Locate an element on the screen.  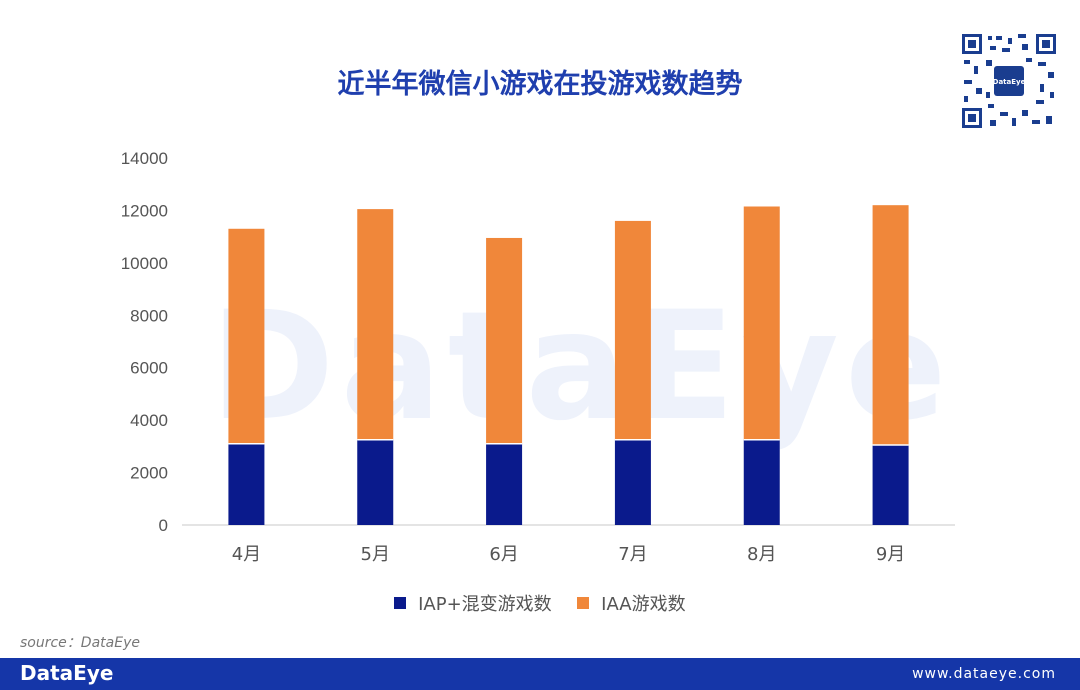
y-tick-label: 14000 is located at coordinates (144, 158).